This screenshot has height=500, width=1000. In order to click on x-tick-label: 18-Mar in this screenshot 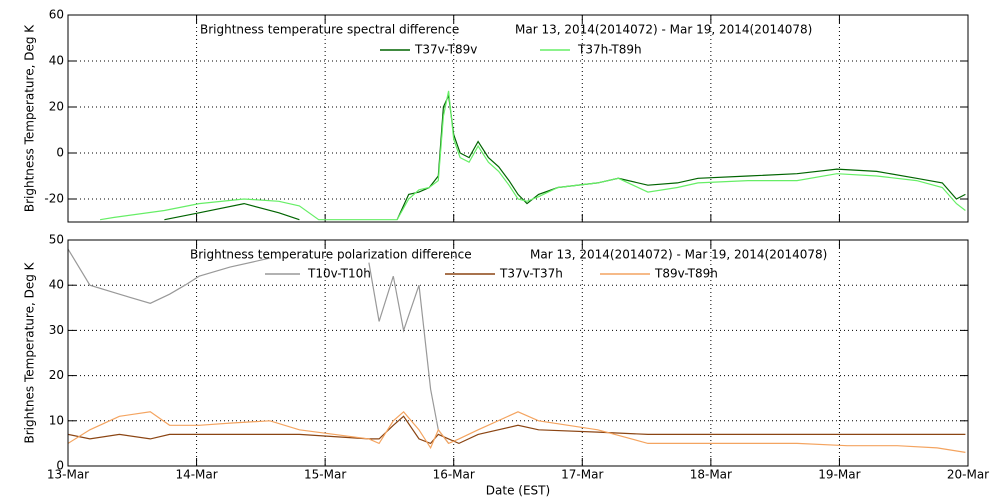, I will do `click(711, 475)`.